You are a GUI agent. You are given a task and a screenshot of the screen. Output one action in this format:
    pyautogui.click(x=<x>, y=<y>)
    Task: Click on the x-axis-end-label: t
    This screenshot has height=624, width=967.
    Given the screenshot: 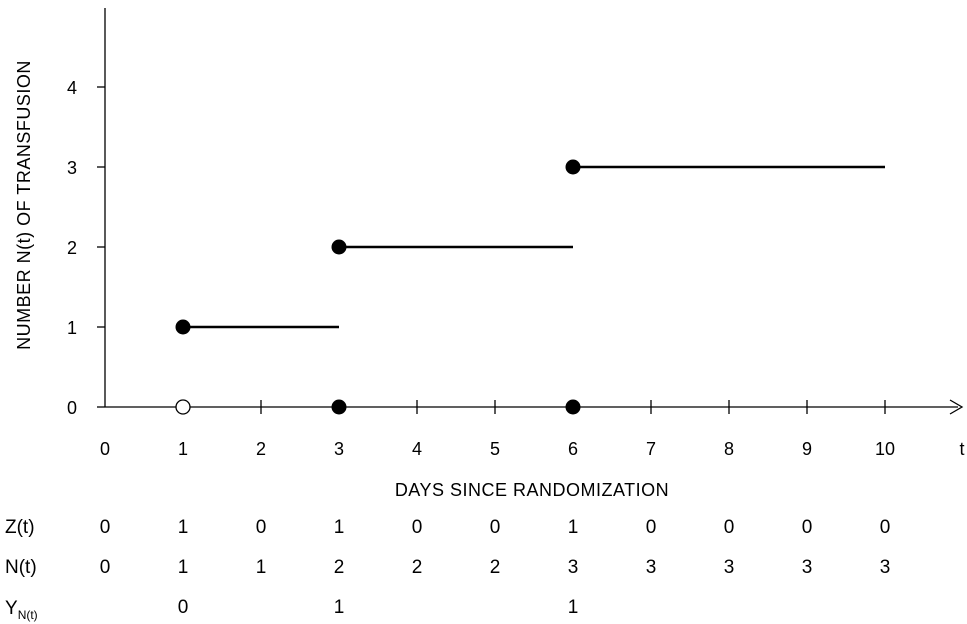 What is the action you would take?
    pyautogui.click(x=961, y=449)
    